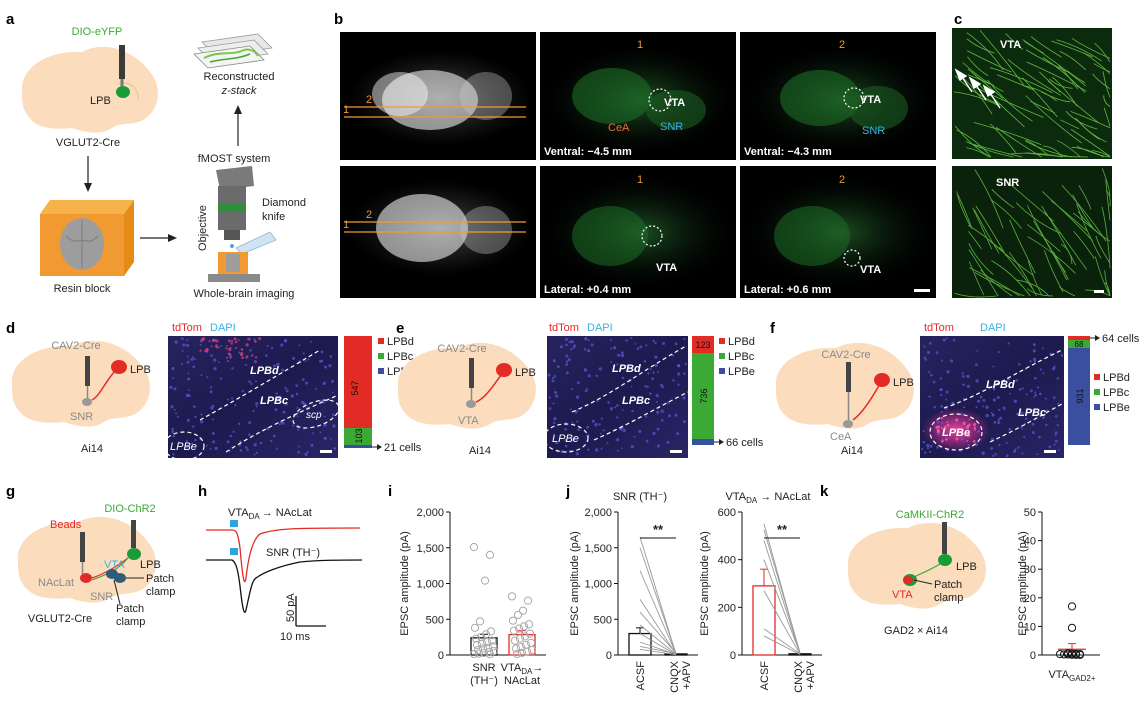  Describe the element at coordinates (944, 538) in the screenshot. I see `syringe-icon` at that location.